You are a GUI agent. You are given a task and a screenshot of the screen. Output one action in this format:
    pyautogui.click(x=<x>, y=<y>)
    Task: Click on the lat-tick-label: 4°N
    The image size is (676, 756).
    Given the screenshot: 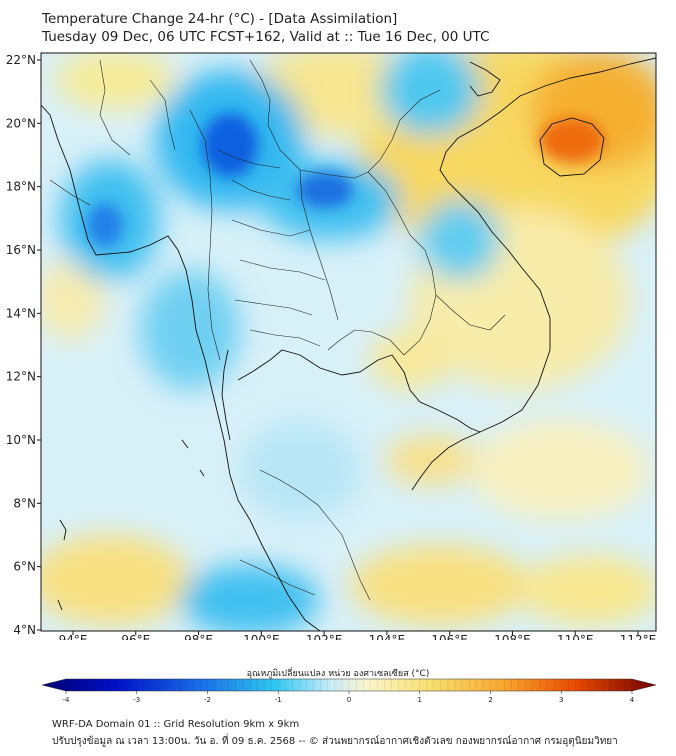 What is the action you would take?
    pyautogui.click(x=24, y=630)
    